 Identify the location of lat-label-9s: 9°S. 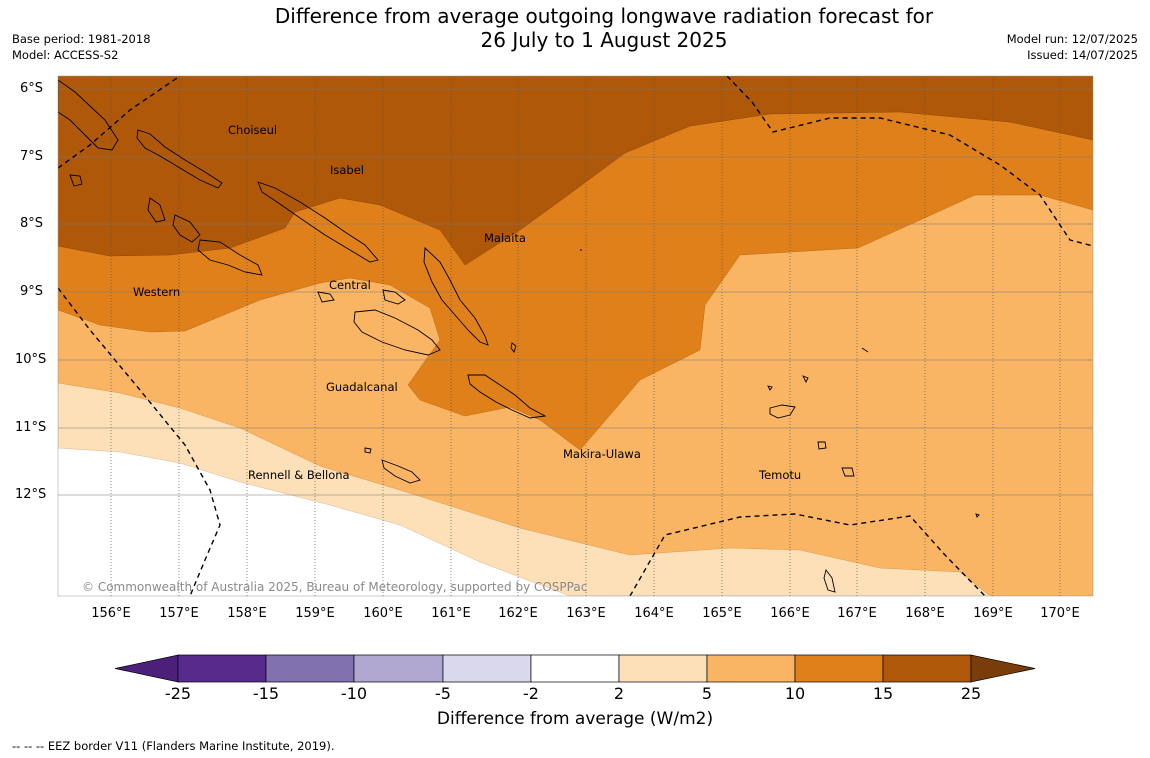
(32, 291).